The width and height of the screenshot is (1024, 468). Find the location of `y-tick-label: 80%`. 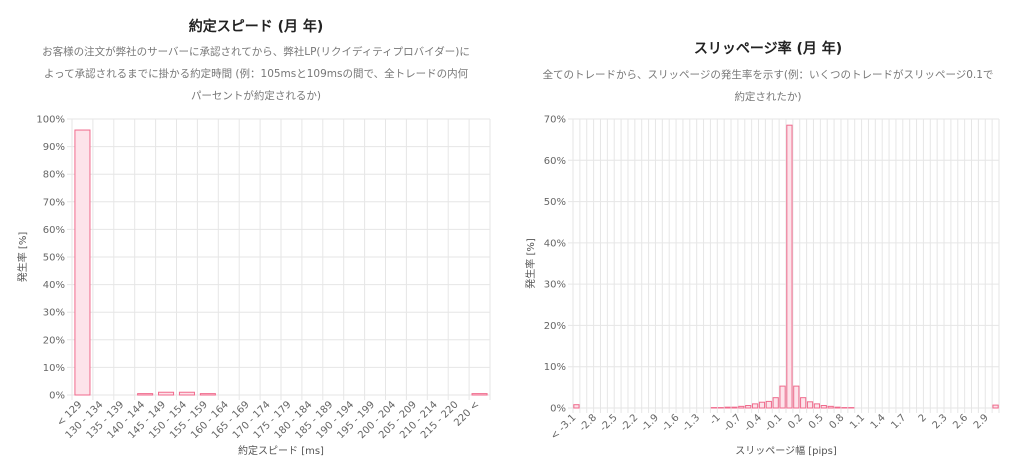

y-tick-label: 80% is located at coordinates (54, 175).